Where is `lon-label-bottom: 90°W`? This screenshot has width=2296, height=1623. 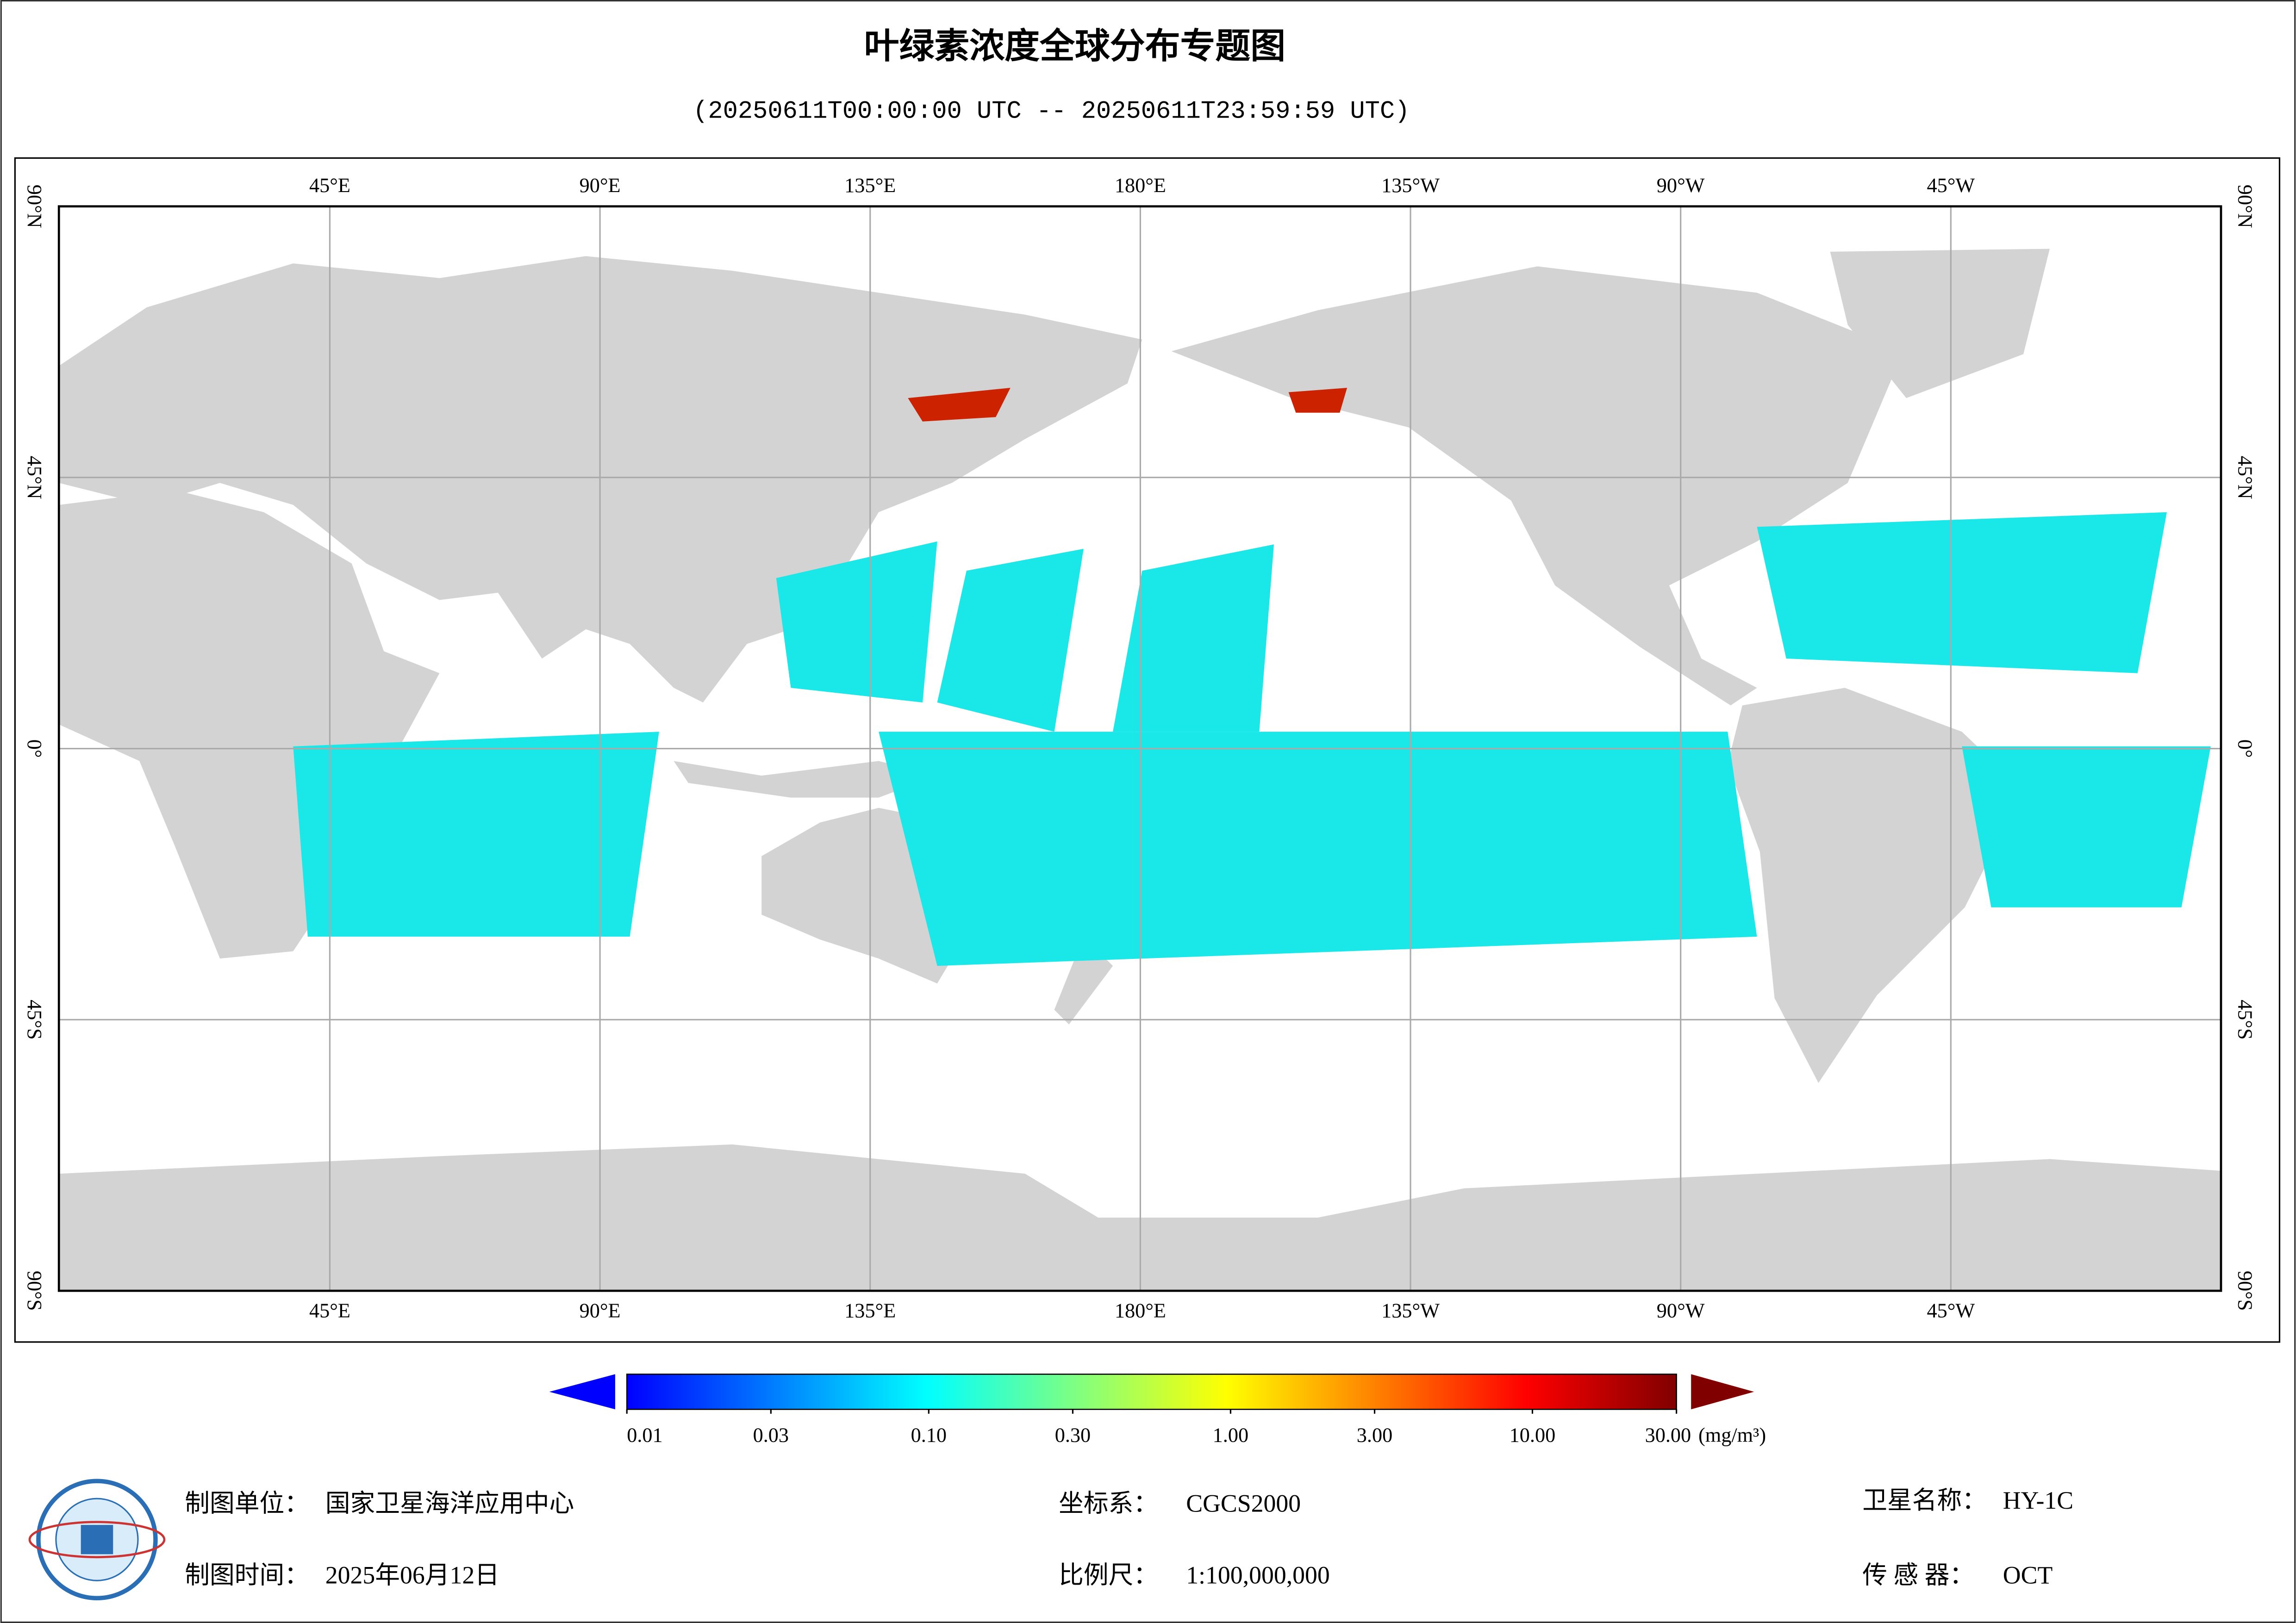 lon-label-bottom: 90°W is located at coordinates (1681, 1311).